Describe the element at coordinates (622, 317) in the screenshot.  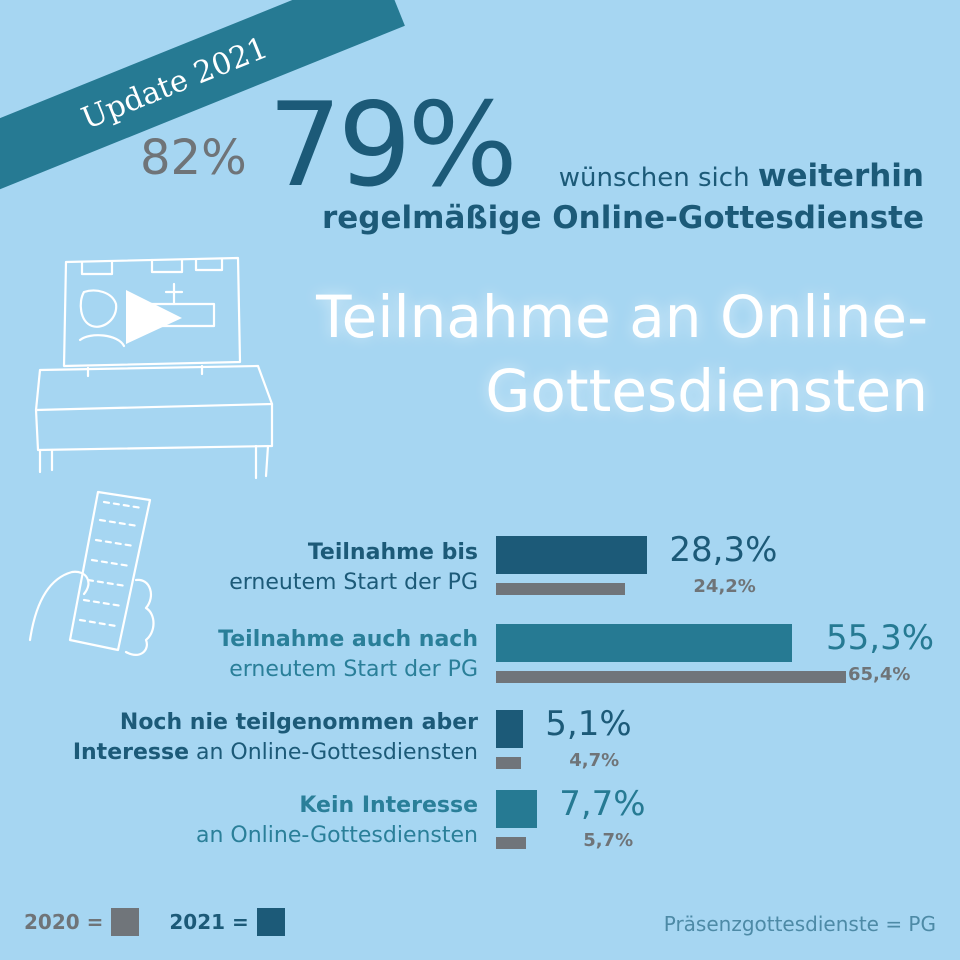
I see `headline-line1: Teilnahme an Online-` at that location.